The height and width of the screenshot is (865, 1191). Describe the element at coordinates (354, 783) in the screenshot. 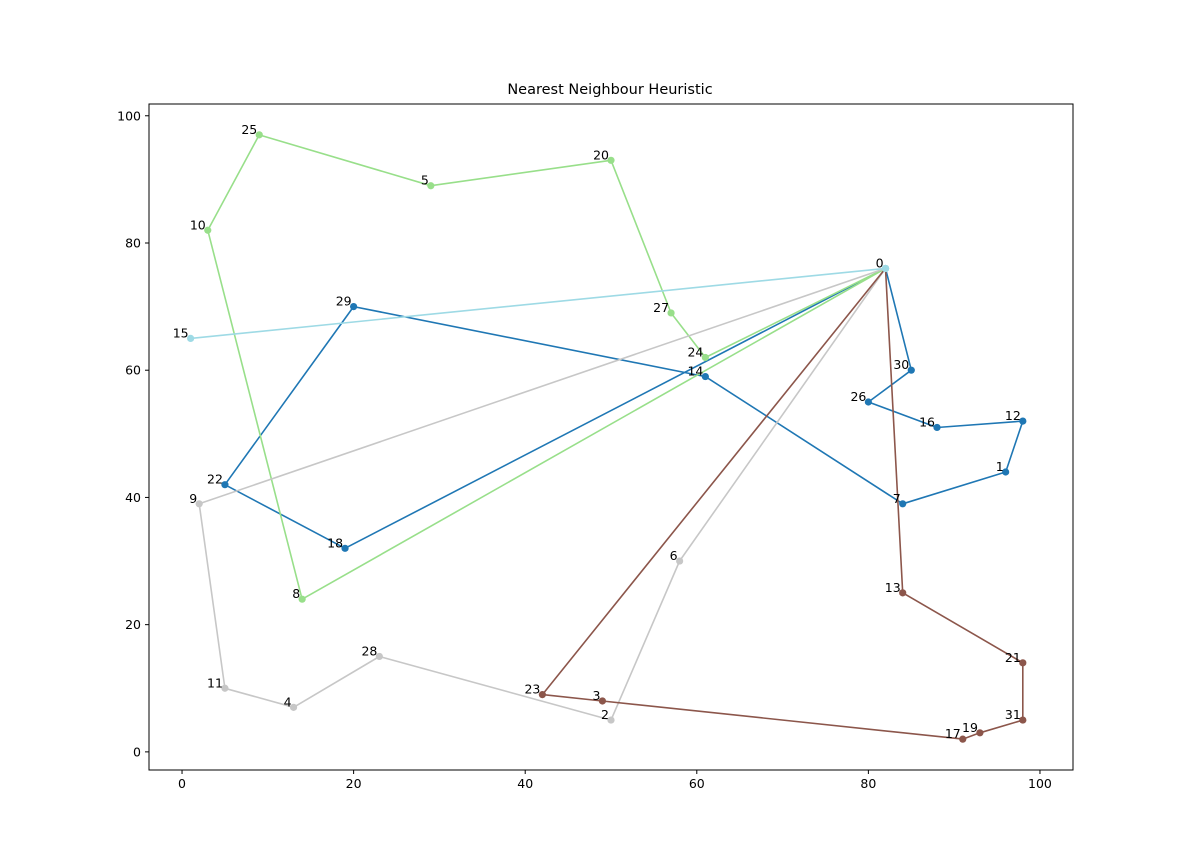

I see `x-tick-label-20: 20` at that location.